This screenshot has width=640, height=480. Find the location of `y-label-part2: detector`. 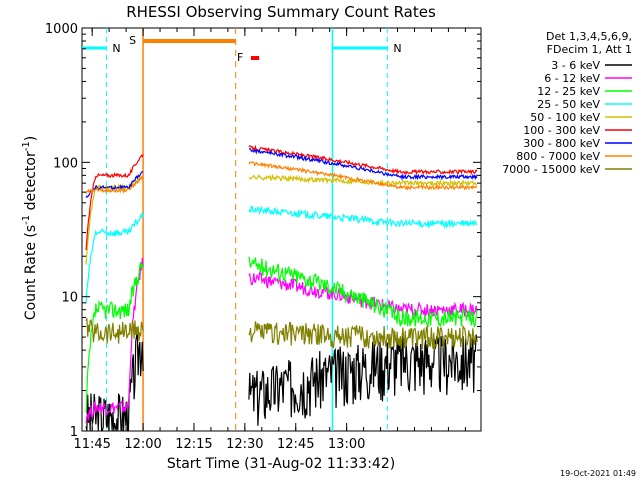

y-label-part2: detector is located at coordinates (31, 183).